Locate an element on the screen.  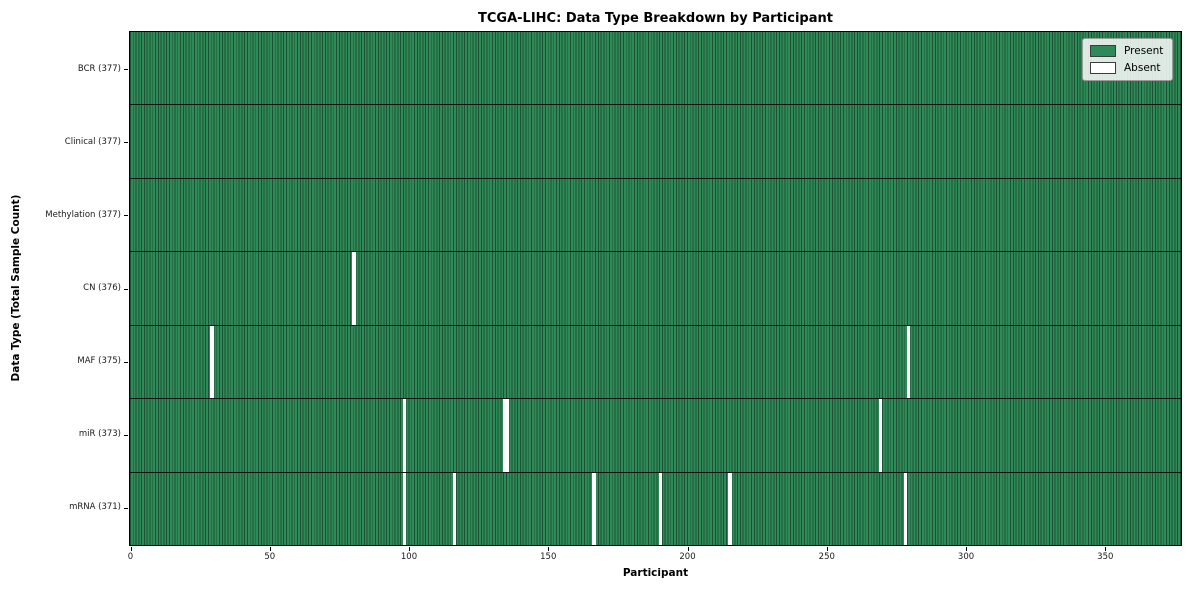
x-tick-label: 150 is located at coordinates (548, 557).